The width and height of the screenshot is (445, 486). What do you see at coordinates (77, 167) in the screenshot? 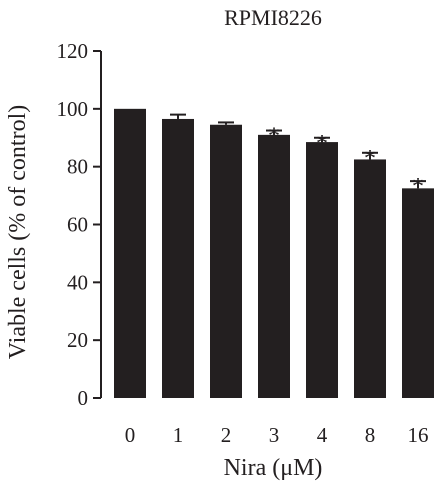
I see `y-tick-label: 80` at bounding box center [77, 167].